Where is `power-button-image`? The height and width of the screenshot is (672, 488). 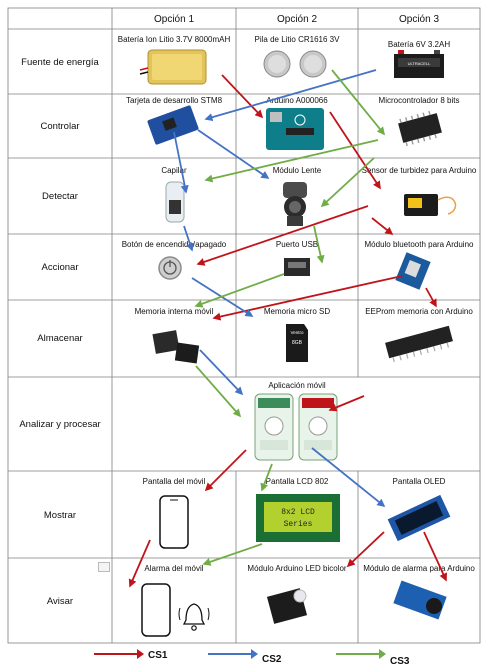 power-button-image is located at coordinates (170, 268).